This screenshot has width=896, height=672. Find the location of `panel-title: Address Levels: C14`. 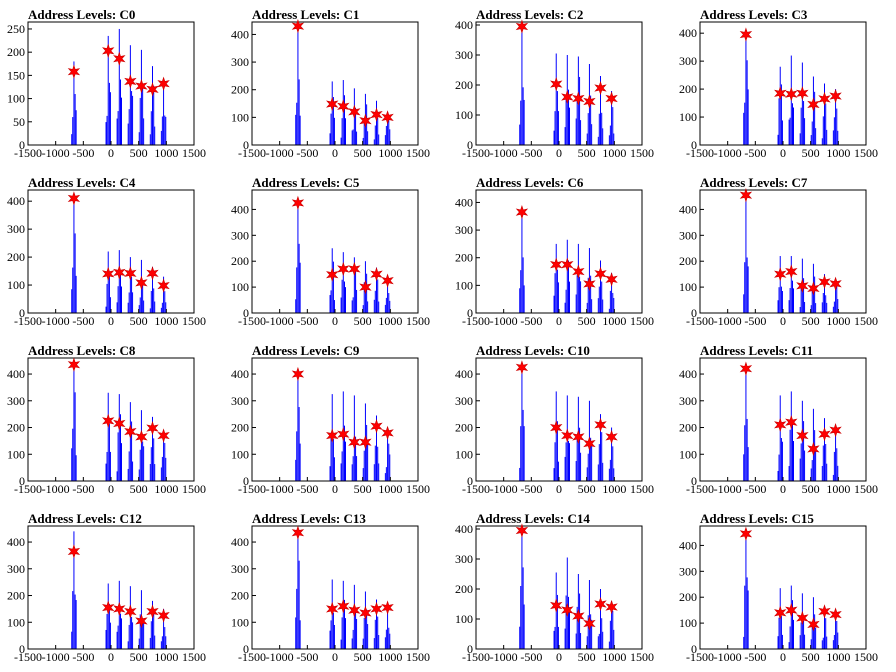

panel-title: Address Levels: C14 is located at coordinates (533, 518).